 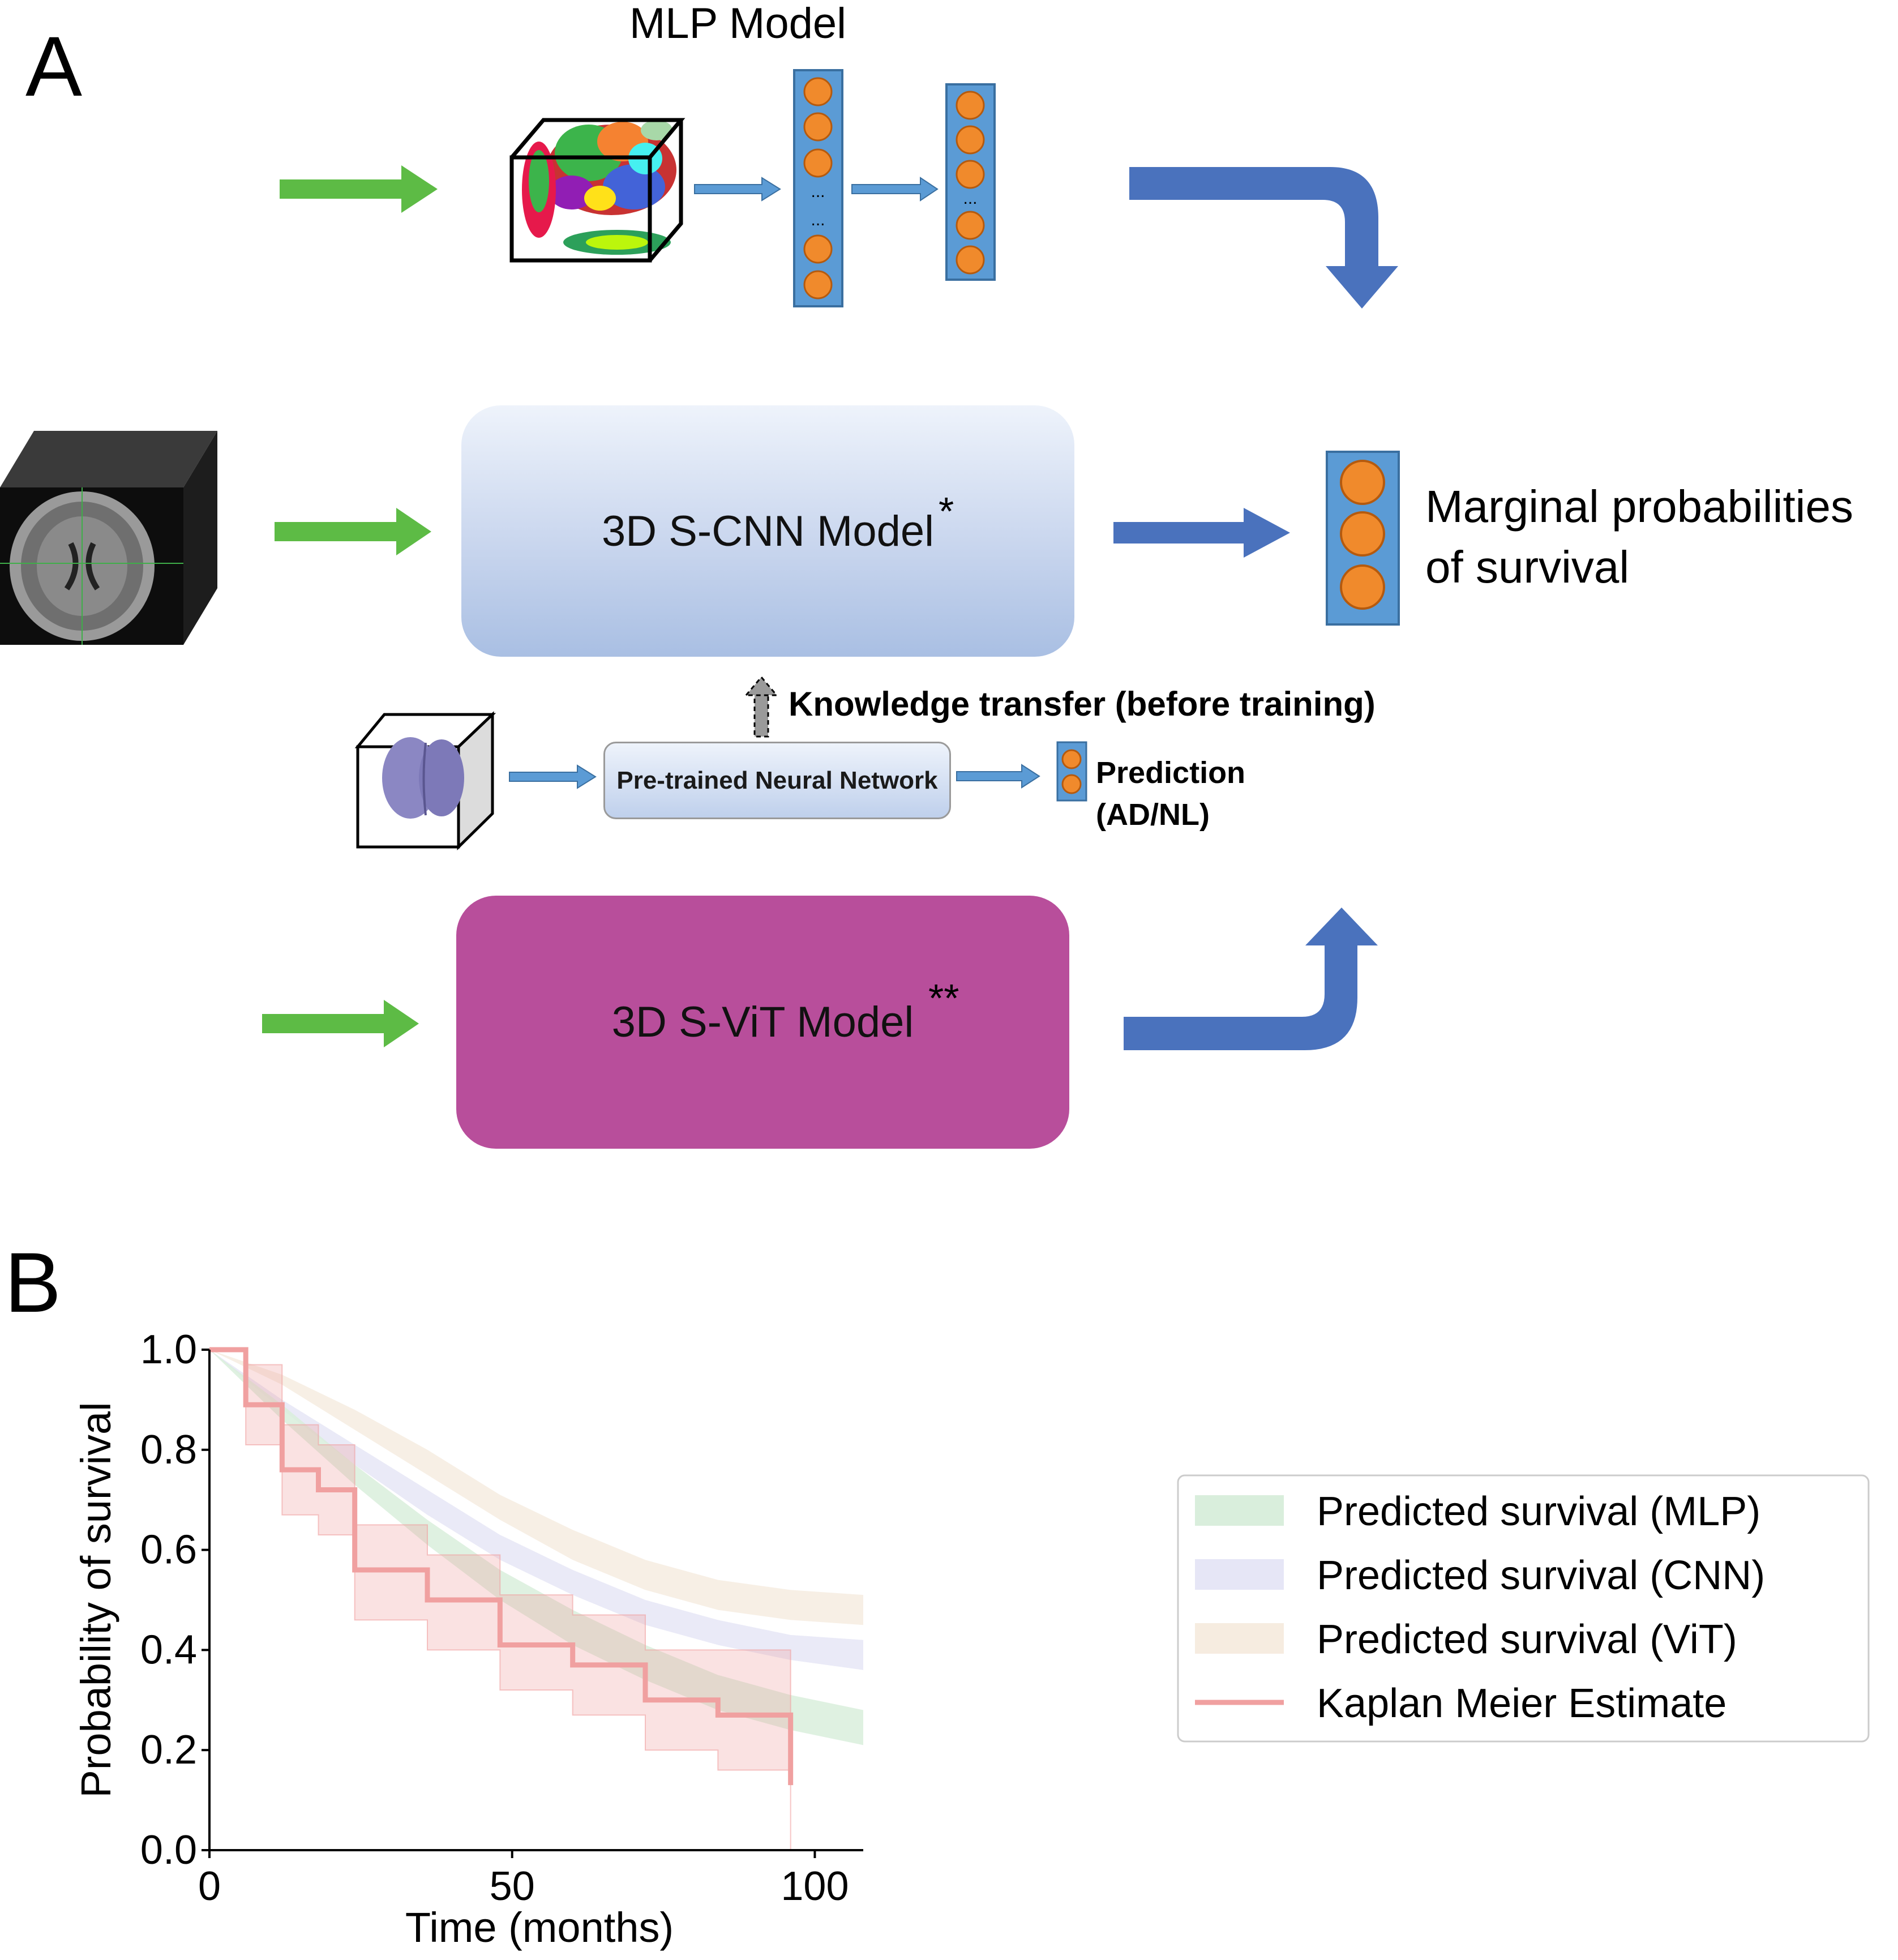 What do you see at coordinates (1251, 979) in the screenshot?
I see `vit-to-output-arrow` at bounding box center [1251, 979].